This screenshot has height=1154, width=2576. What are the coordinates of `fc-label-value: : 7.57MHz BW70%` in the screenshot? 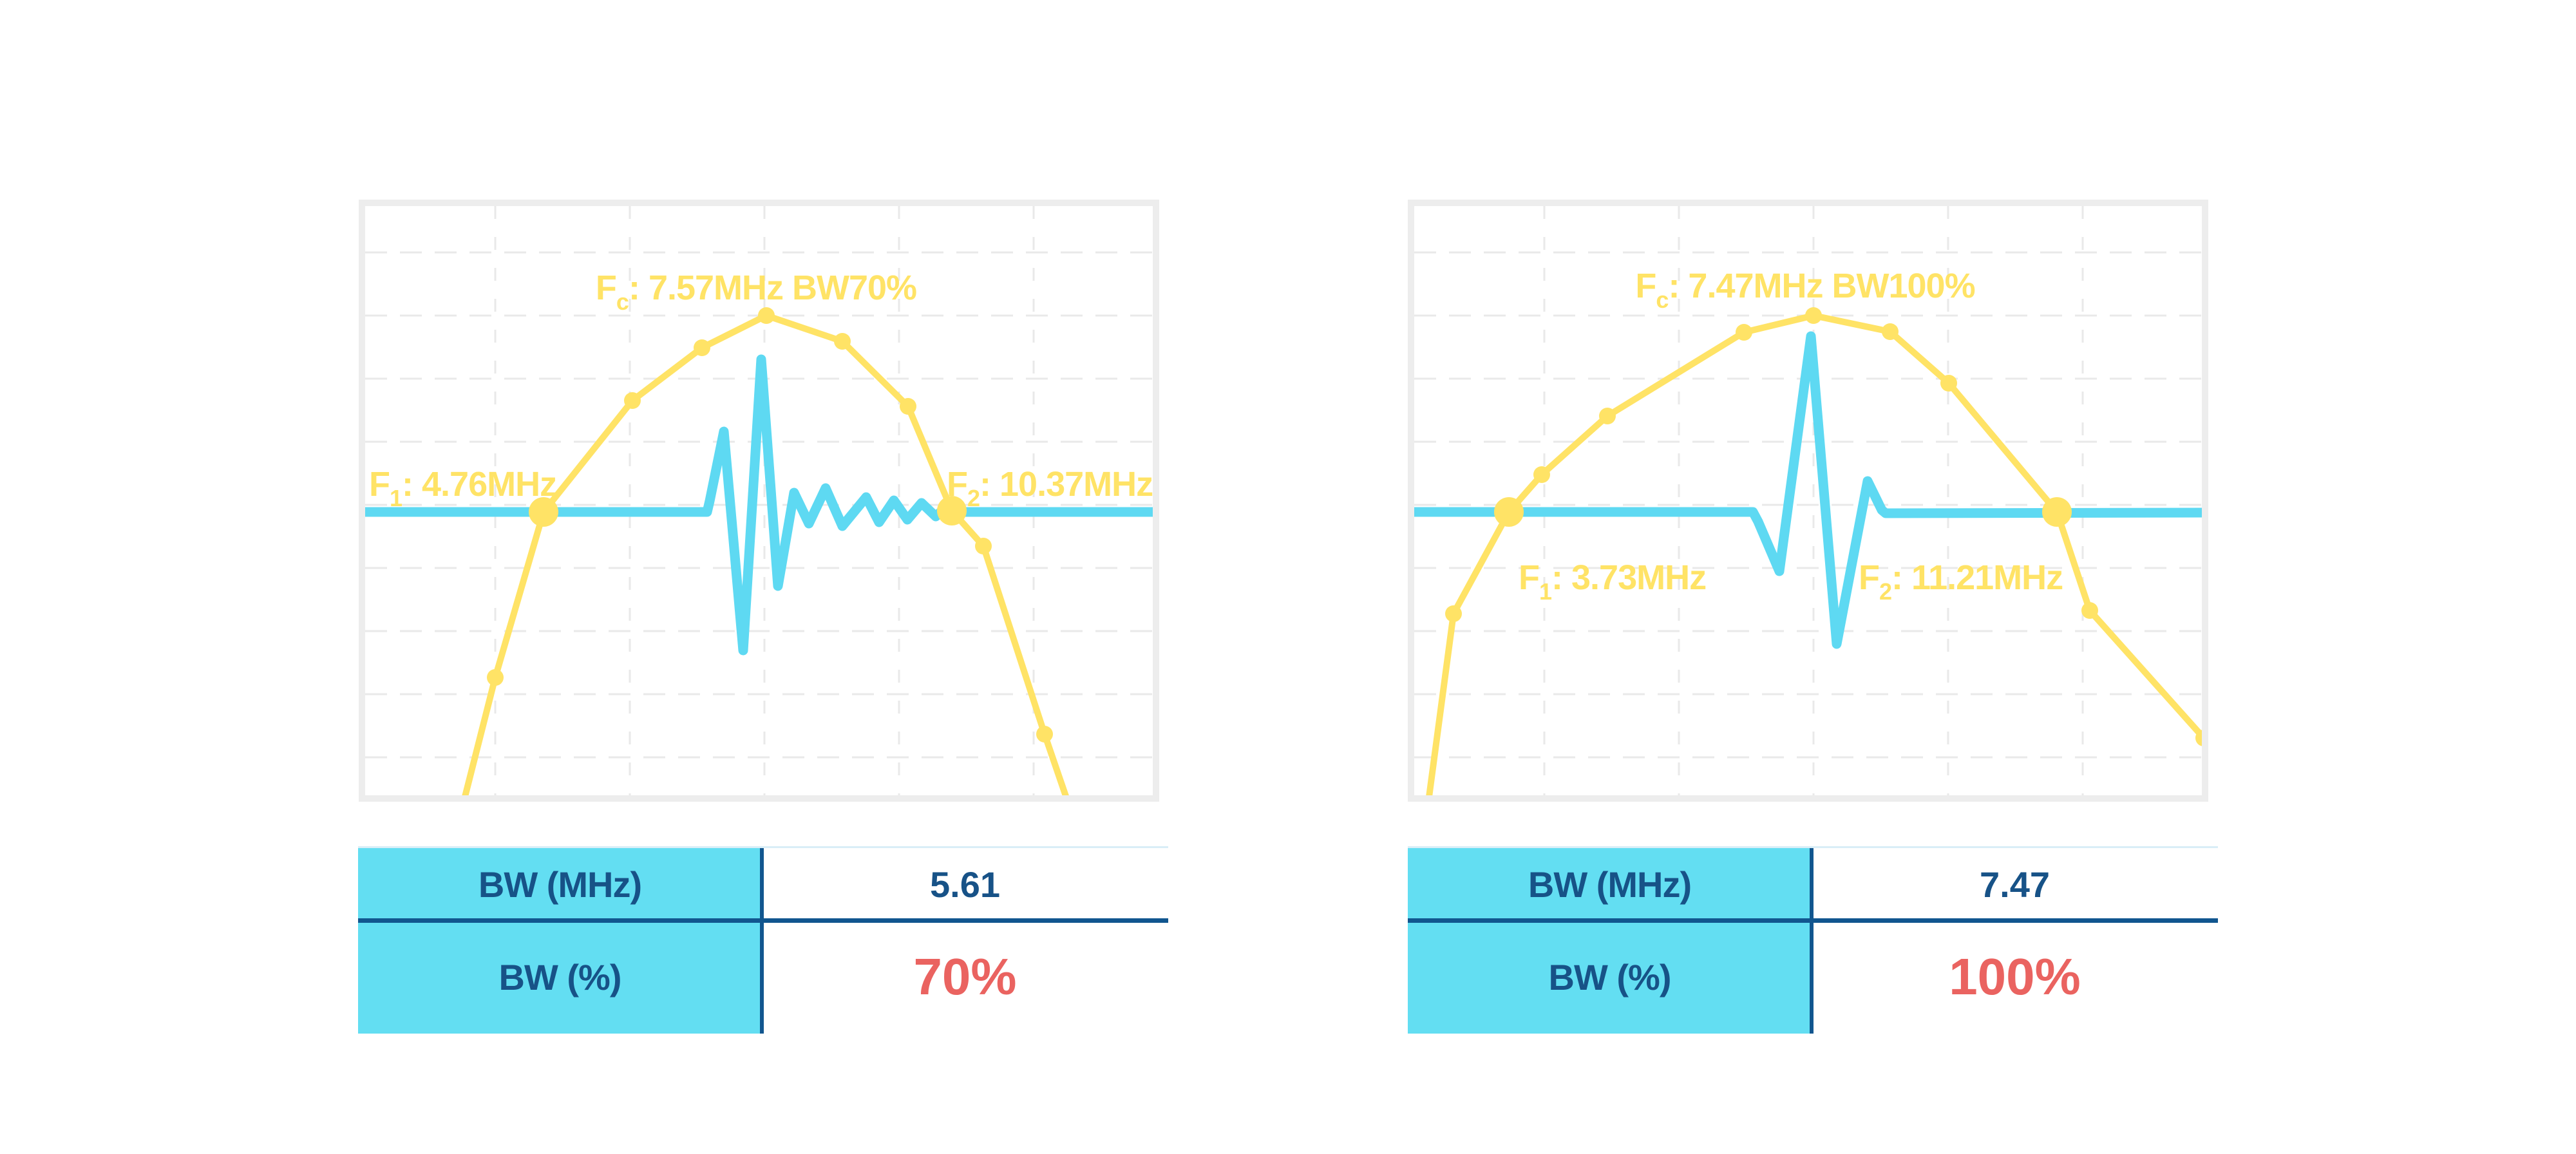 It's located at (773, 288).